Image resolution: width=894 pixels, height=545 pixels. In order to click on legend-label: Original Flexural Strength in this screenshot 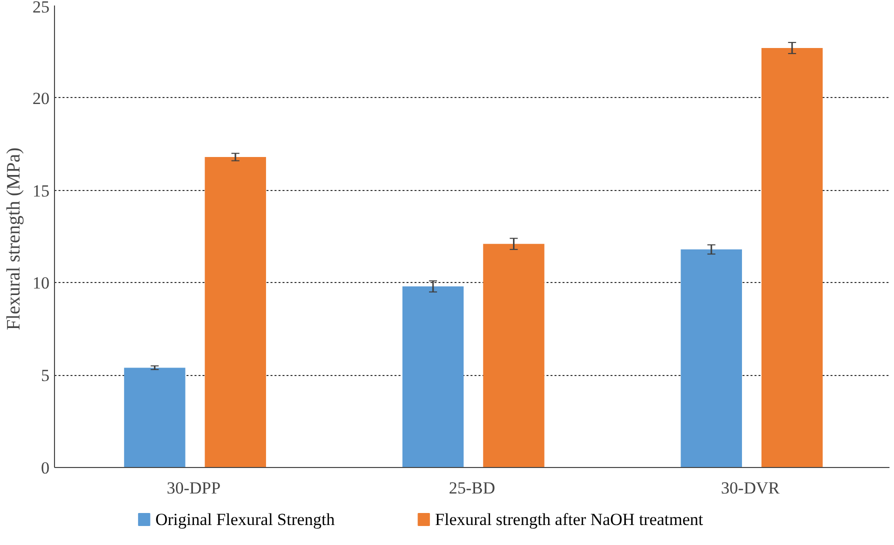, I will do `click(245, 519)`.